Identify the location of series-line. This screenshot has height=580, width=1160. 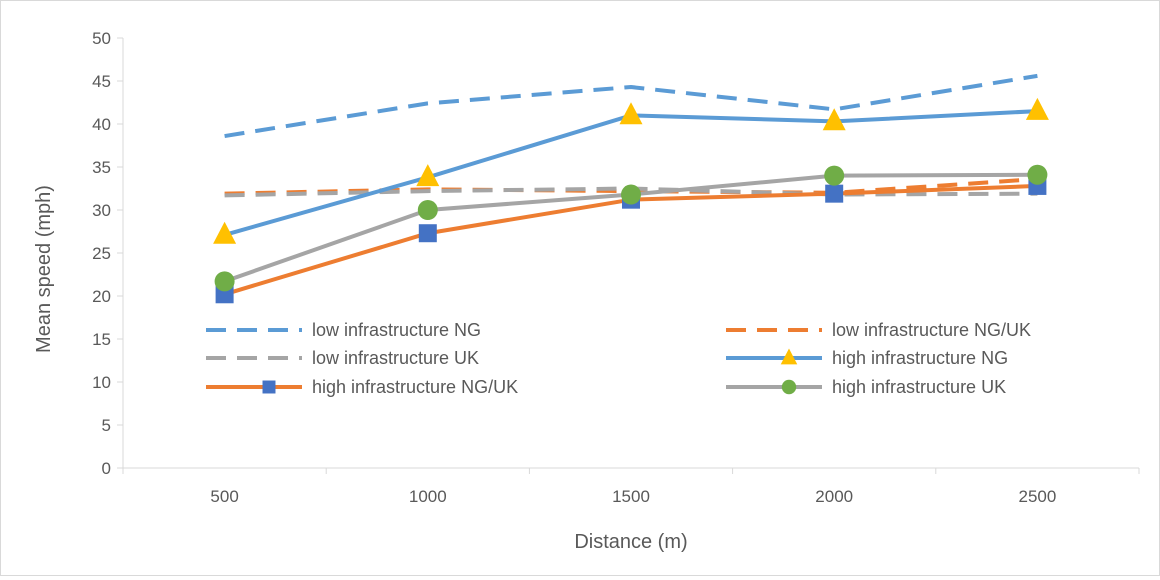
(631, 106).